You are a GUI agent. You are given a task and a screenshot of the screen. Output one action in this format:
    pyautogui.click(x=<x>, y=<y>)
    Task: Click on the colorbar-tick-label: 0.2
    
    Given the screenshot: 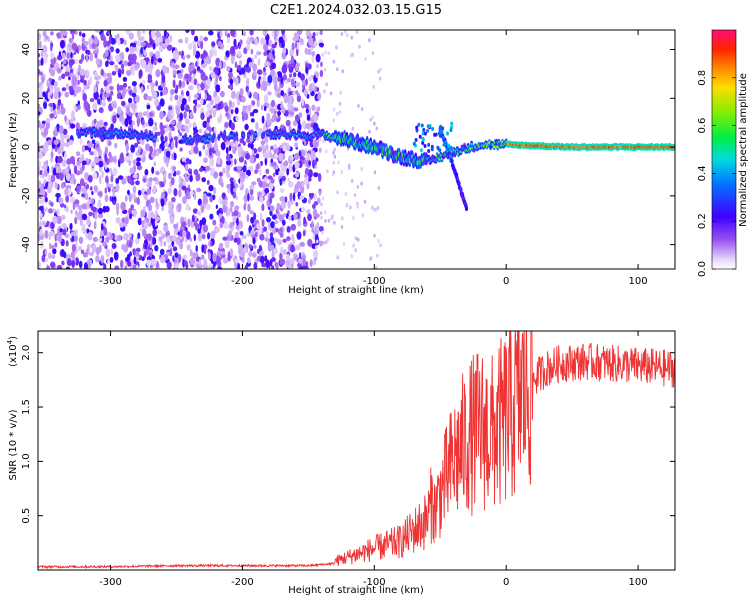 What is the action you would take?
    pyautogui.click(x=702, y=221)
    